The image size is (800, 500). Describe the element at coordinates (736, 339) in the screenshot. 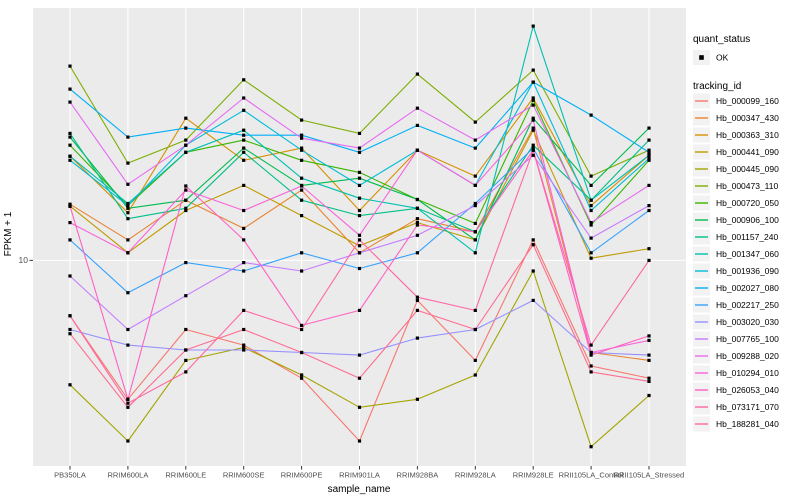

I see `legend-item-Hb_007765_100: Hb_007765_100` at that location.